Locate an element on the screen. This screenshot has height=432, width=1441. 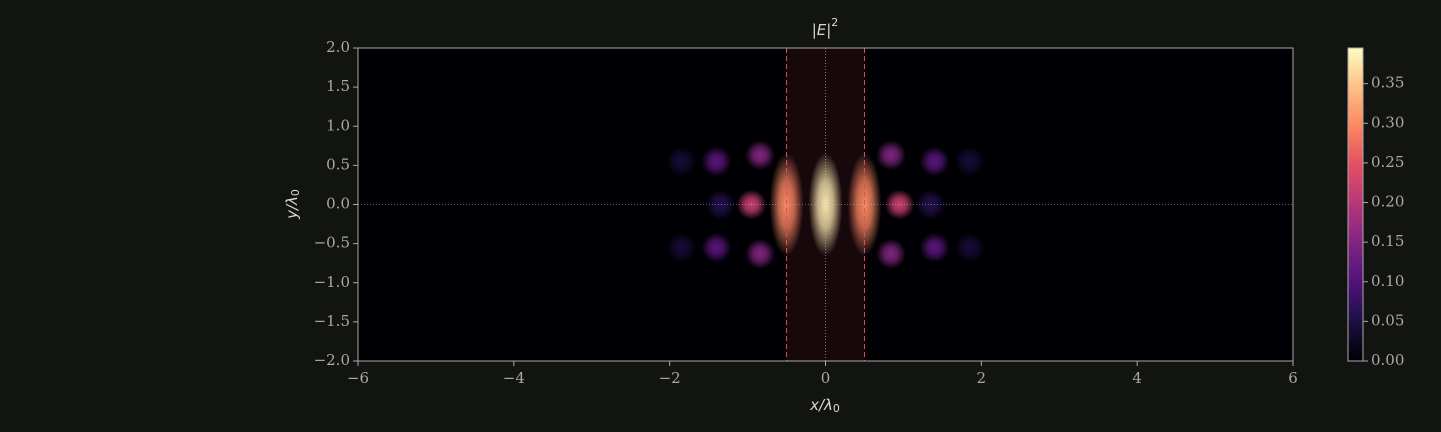
colorbar-tick-label: 0.15 is located at coordinates (1387, 241).